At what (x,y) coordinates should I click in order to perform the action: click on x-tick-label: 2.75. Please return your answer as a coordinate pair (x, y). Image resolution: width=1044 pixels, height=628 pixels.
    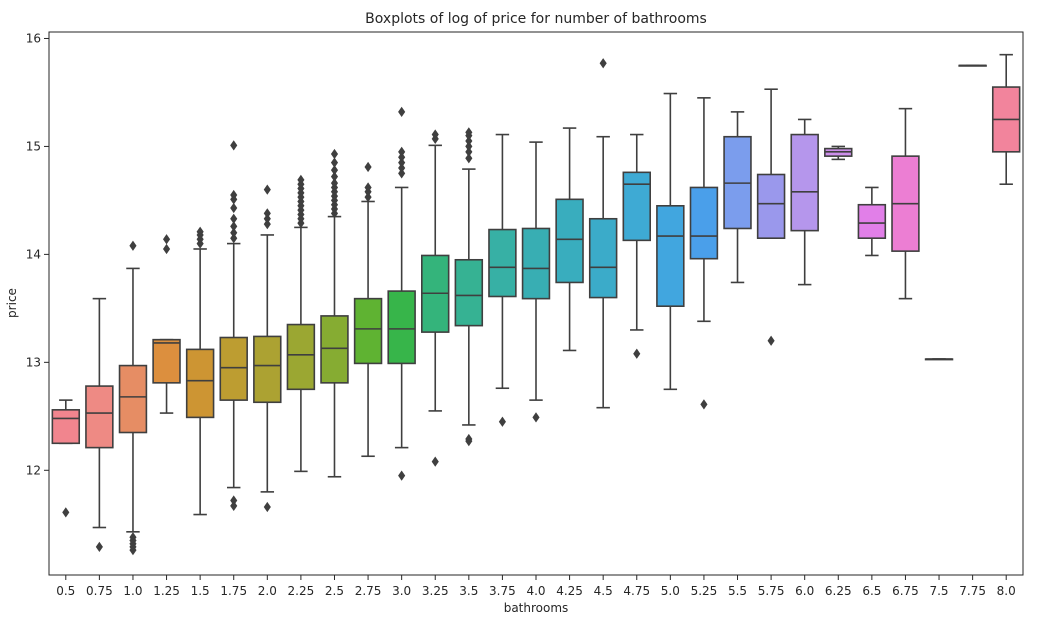
    Looking at the image, I should click on (368, 591).